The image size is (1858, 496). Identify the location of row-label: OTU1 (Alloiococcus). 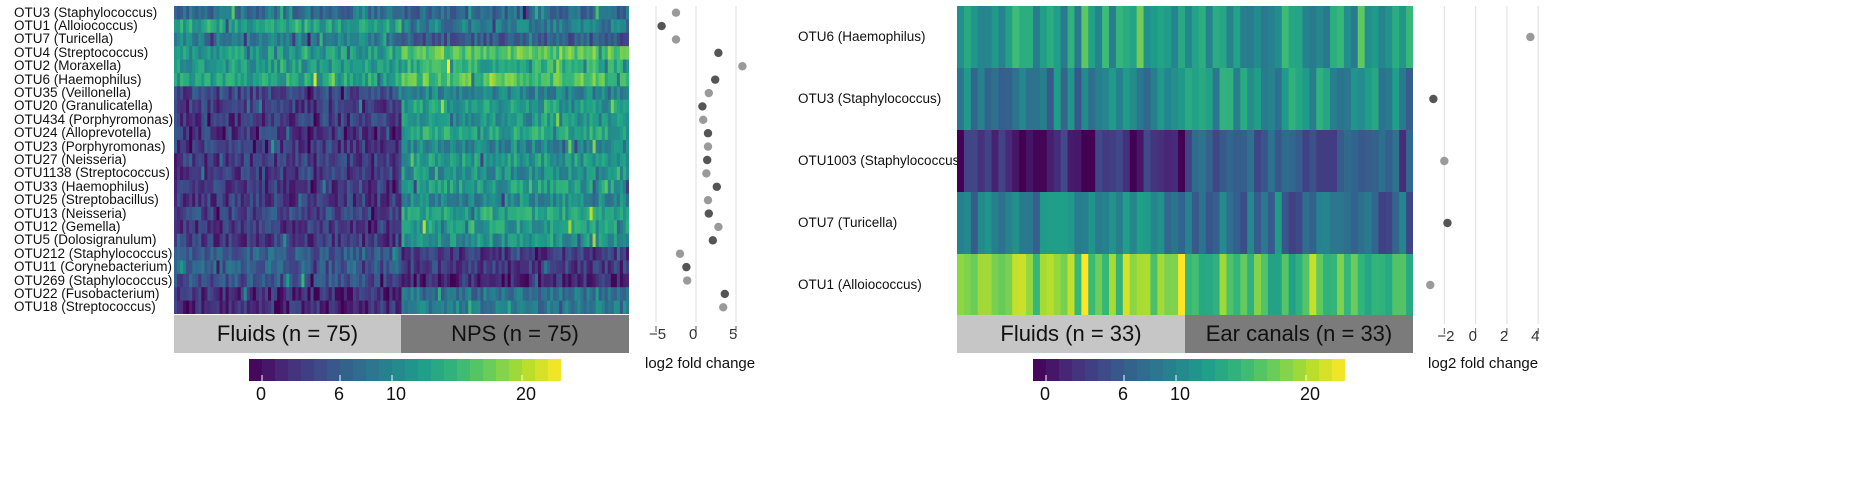
(76, 26).